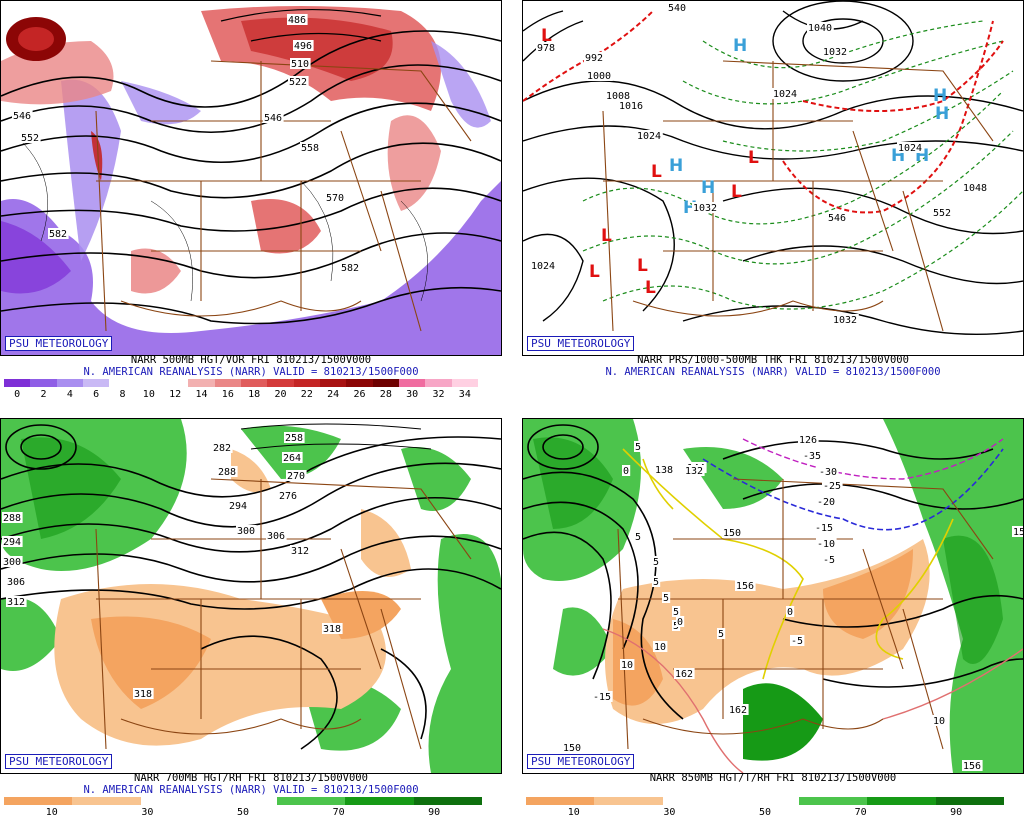  What do you see at coordinates (96, 394) in the screenshot?
I see `colorbar-tick-label: 6` at bounding box center [96, 394].